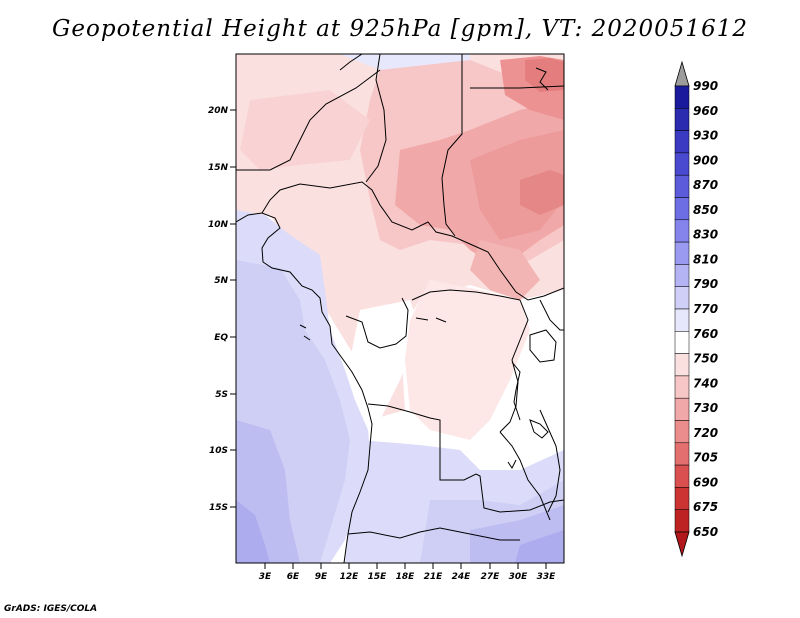  I want to click on lat-label: 10N, so click(218, 225).